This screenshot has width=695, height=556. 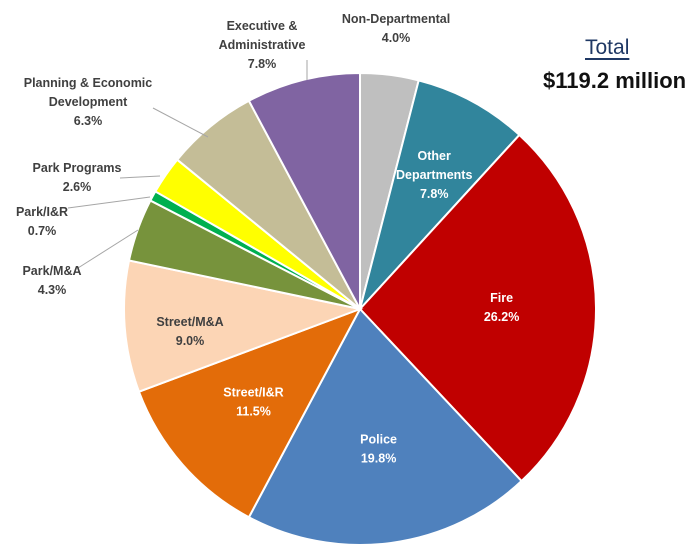 I want to click on slice-label-street-iandr: Street/I&R 11.5%, so click(x=253, y=401).